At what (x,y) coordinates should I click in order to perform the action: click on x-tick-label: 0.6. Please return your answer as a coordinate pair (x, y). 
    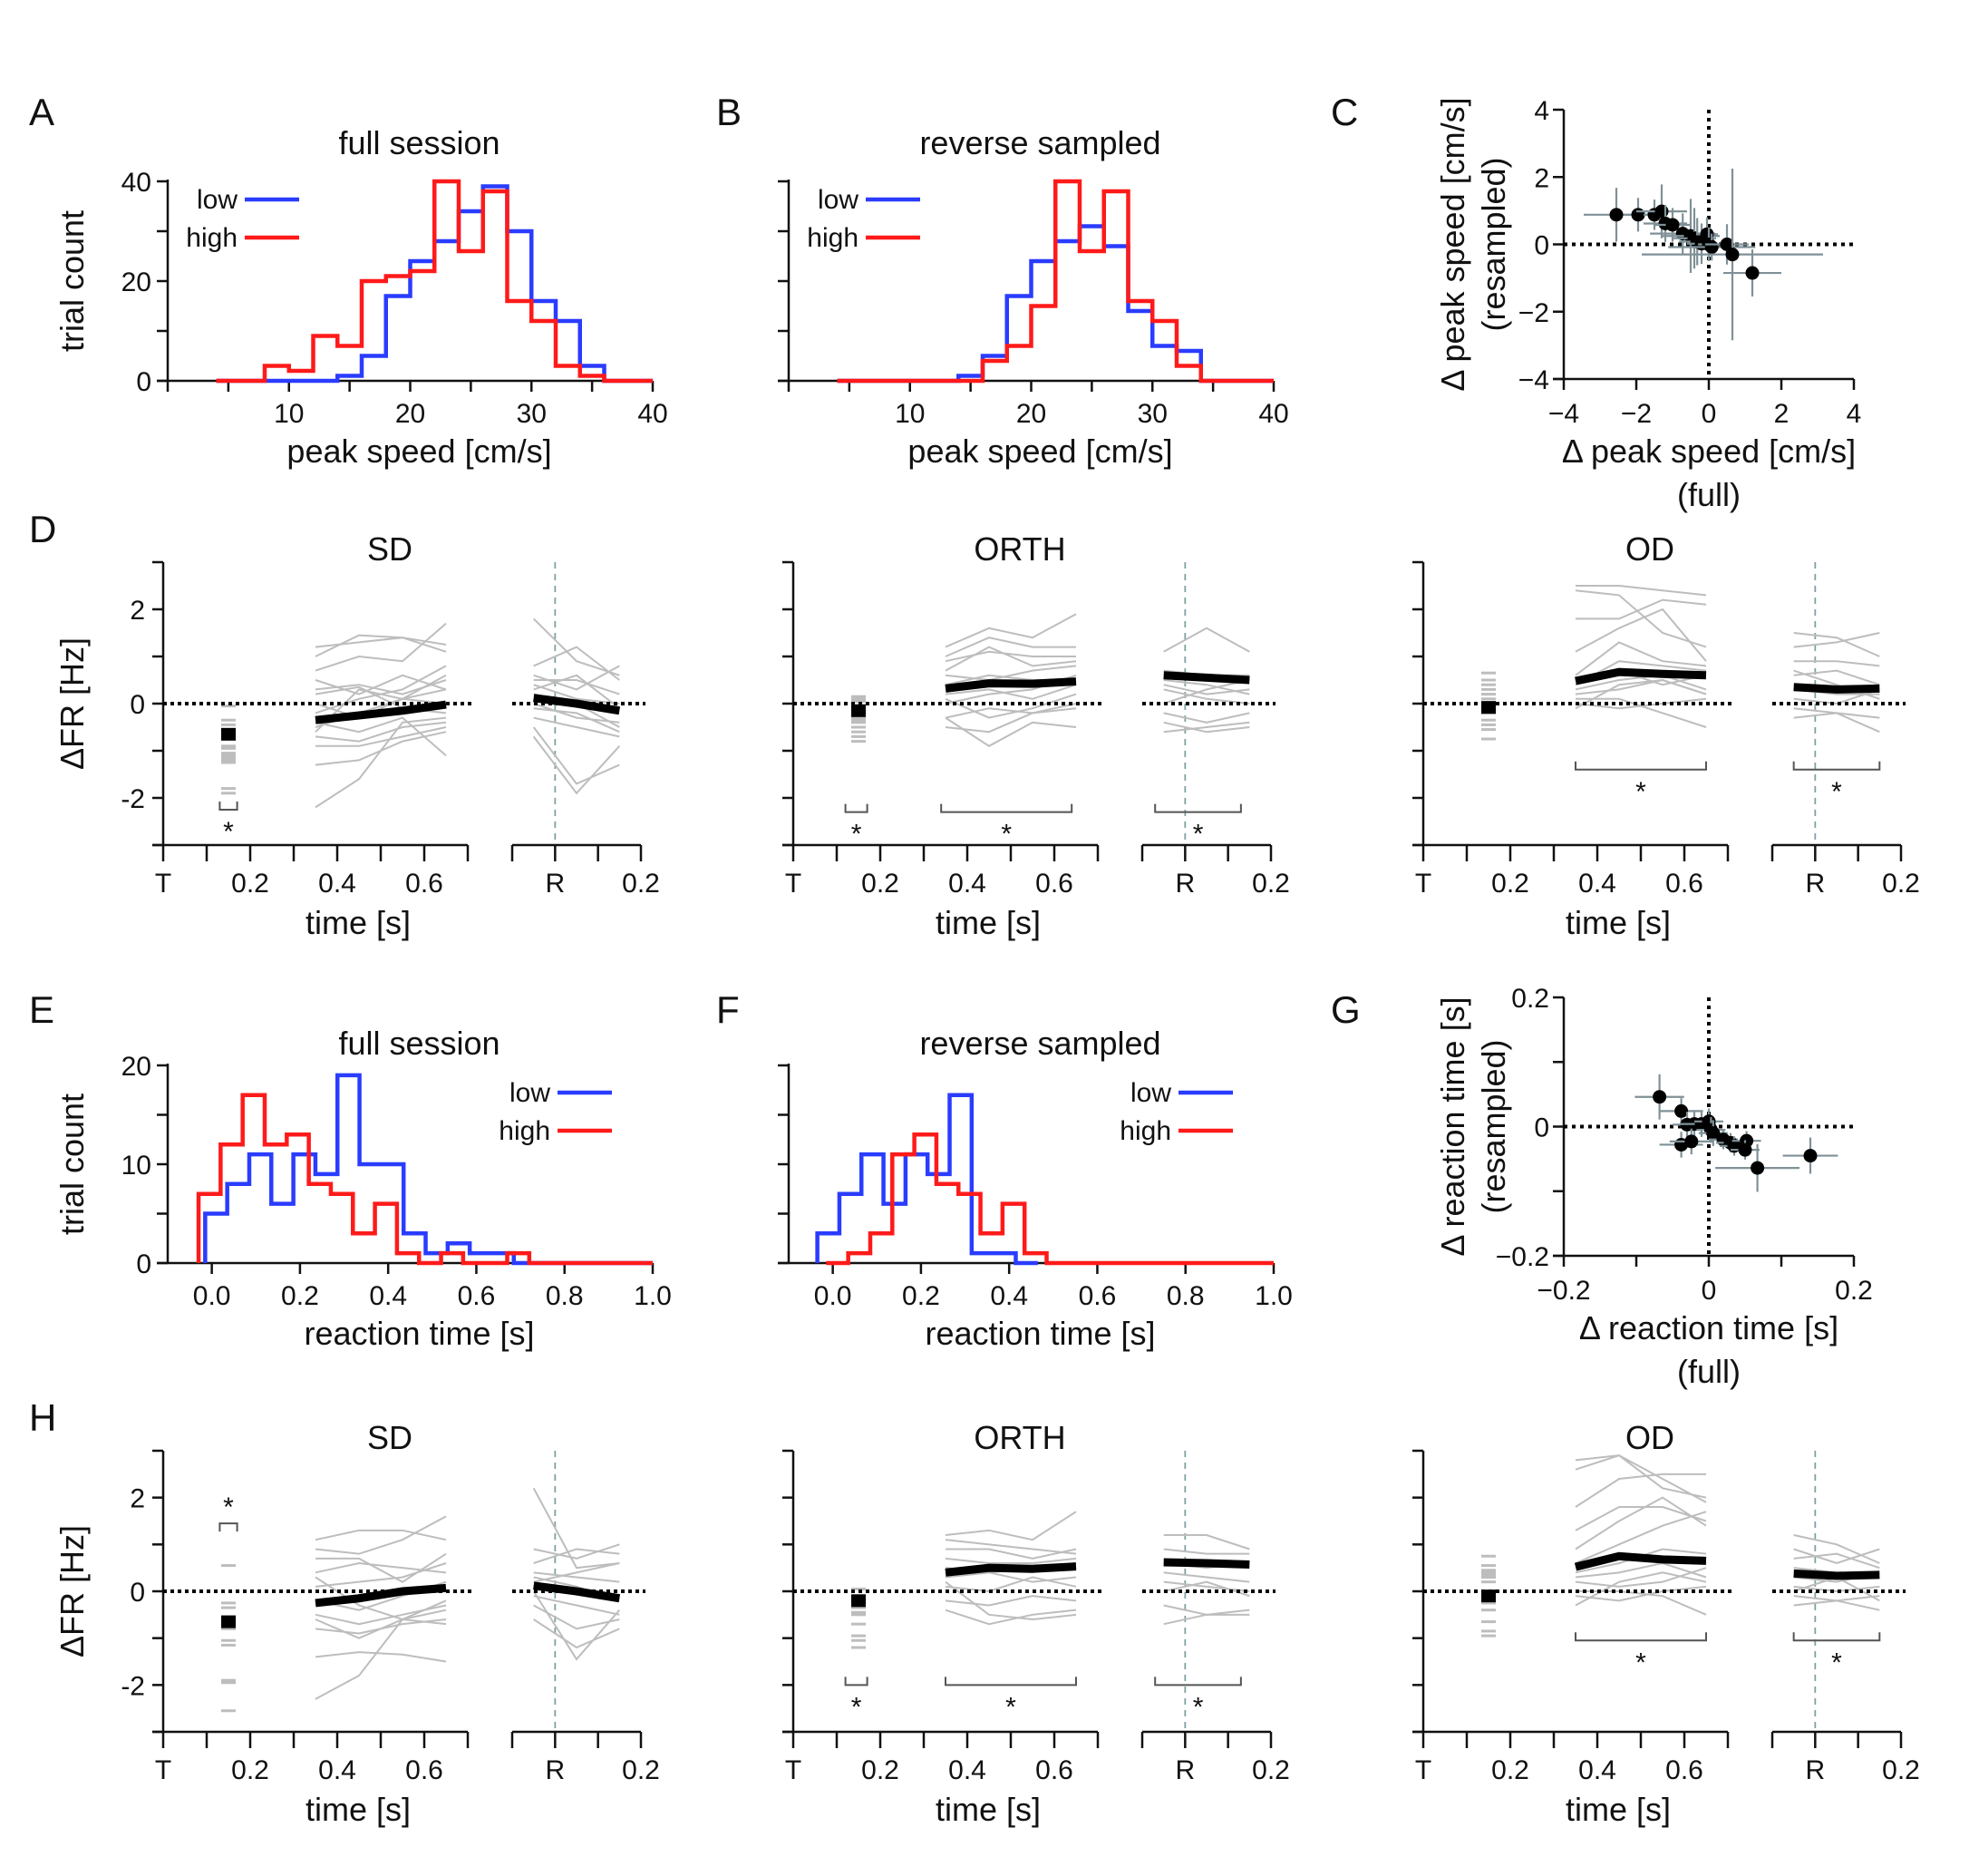
    Looking at the image, I should click on (1684, 884).